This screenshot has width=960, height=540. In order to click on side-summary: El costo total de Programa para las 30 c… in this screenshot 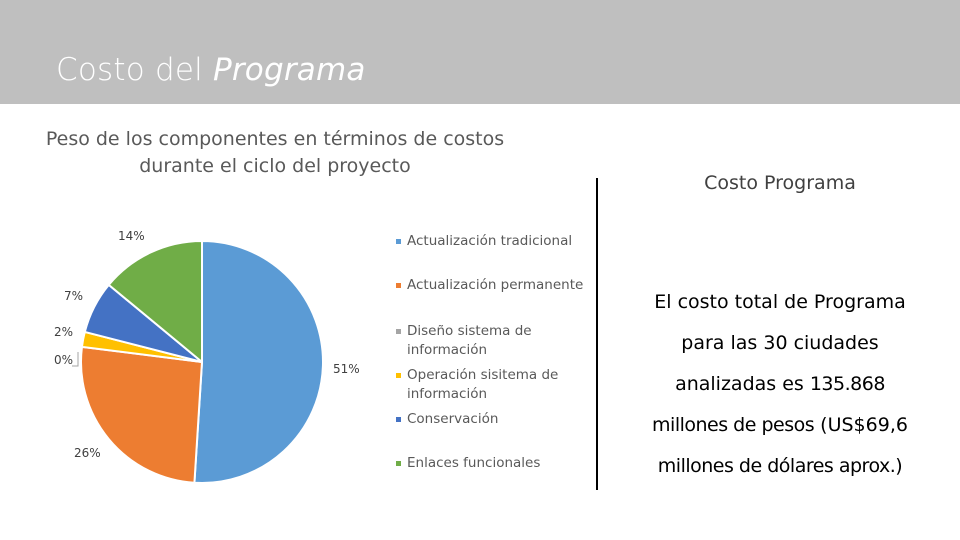, I will do `click(780, 384)`.